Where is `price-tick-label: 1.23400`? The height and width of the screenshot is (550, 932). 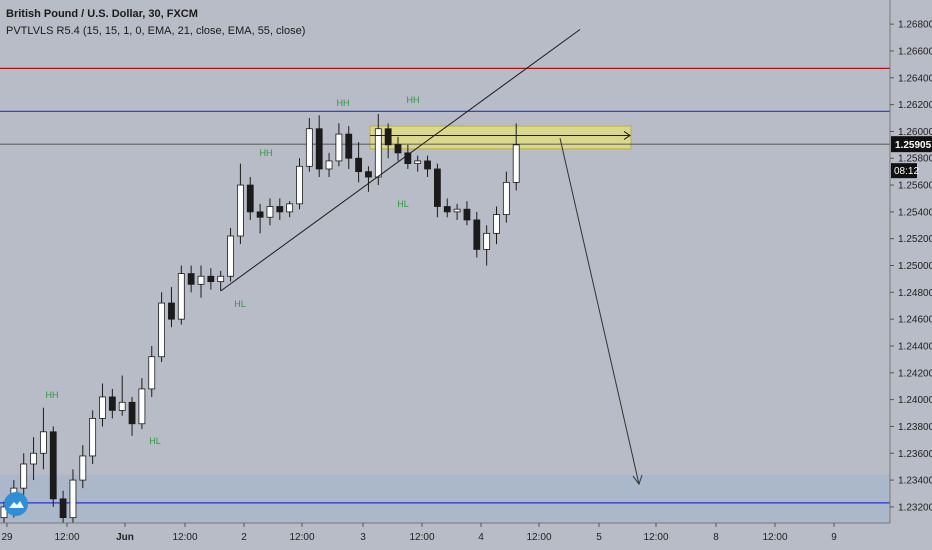
price-tick-label: 1.23400 is located at coordinates (915, 481).